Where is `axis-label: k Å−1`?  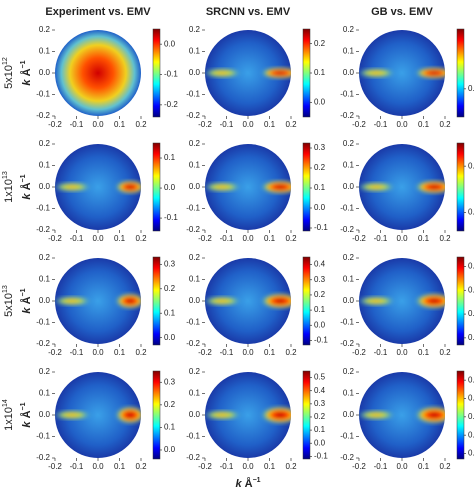
axis-label: k Å−1 is located at coordinates (247, 483).